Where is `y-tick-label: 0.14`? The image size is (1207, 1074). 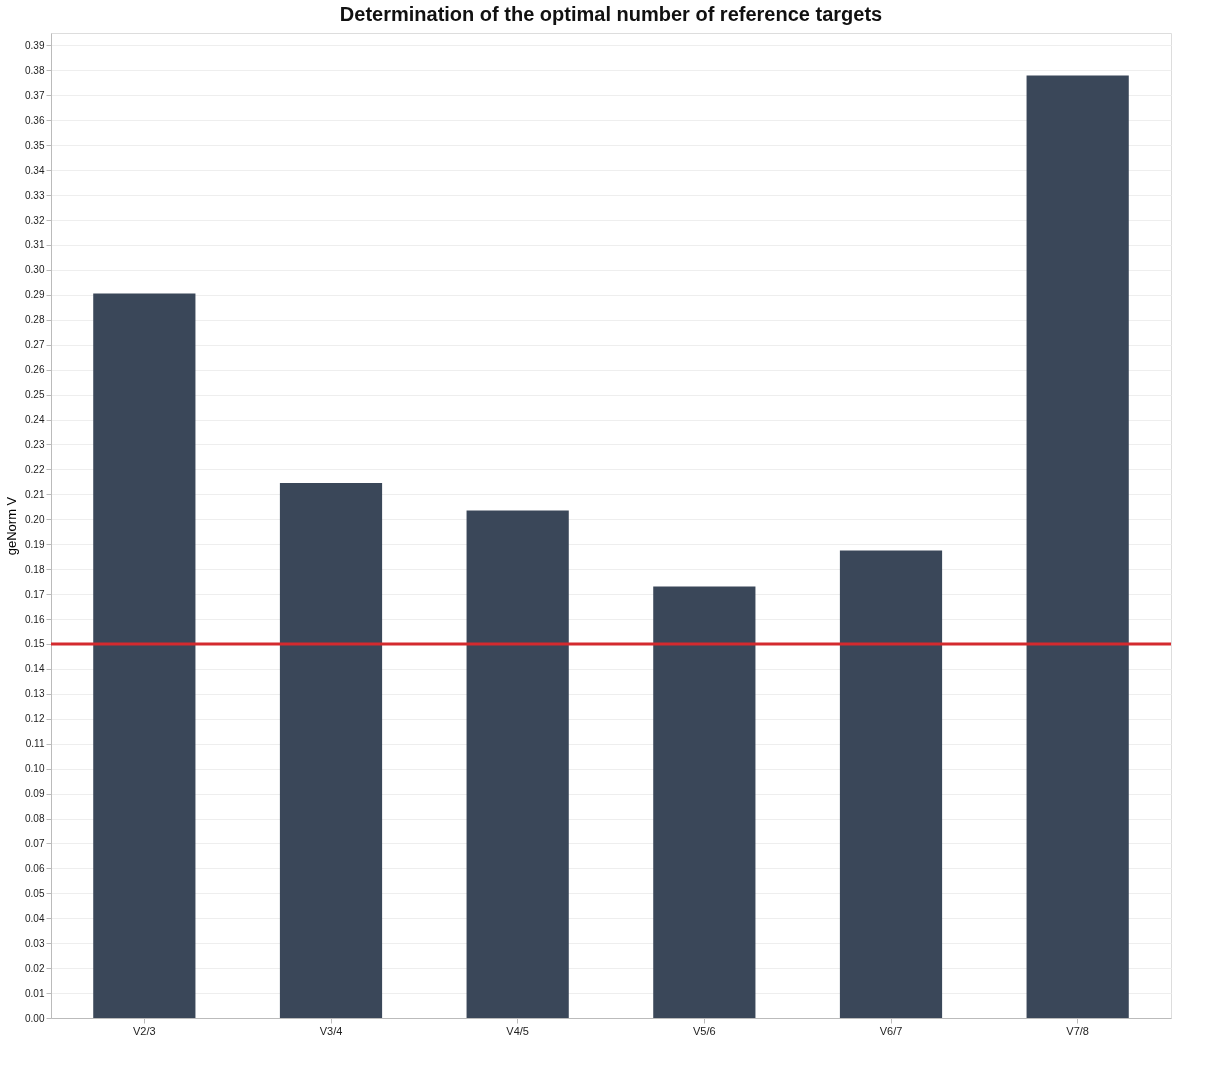
y-tick-label: 0.14 is located at coordinates (35, 669).